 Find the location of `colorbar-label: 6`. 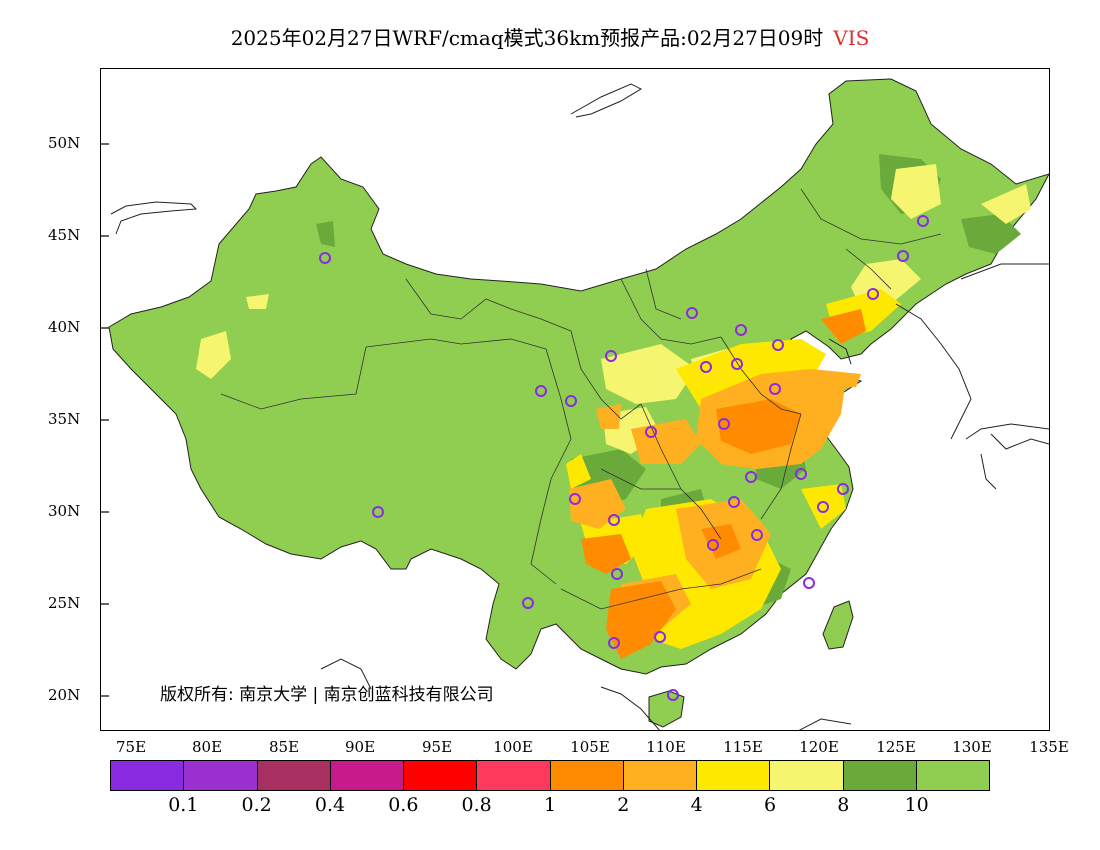

colorbar-label: 6 is located at coordinates (770, 805).